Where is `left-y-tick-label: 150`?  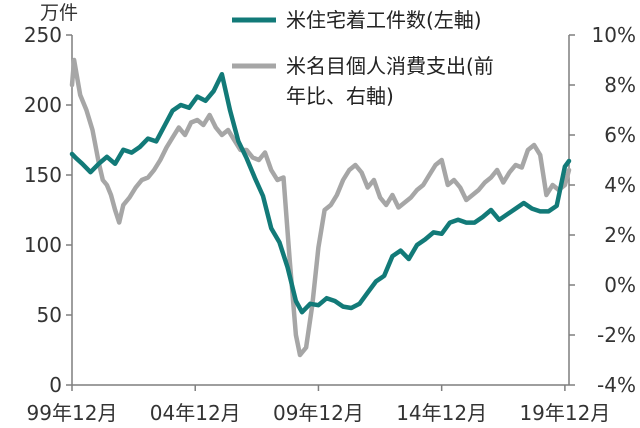 left-y-tick-label: 150 is located at coordinates (43, 175).